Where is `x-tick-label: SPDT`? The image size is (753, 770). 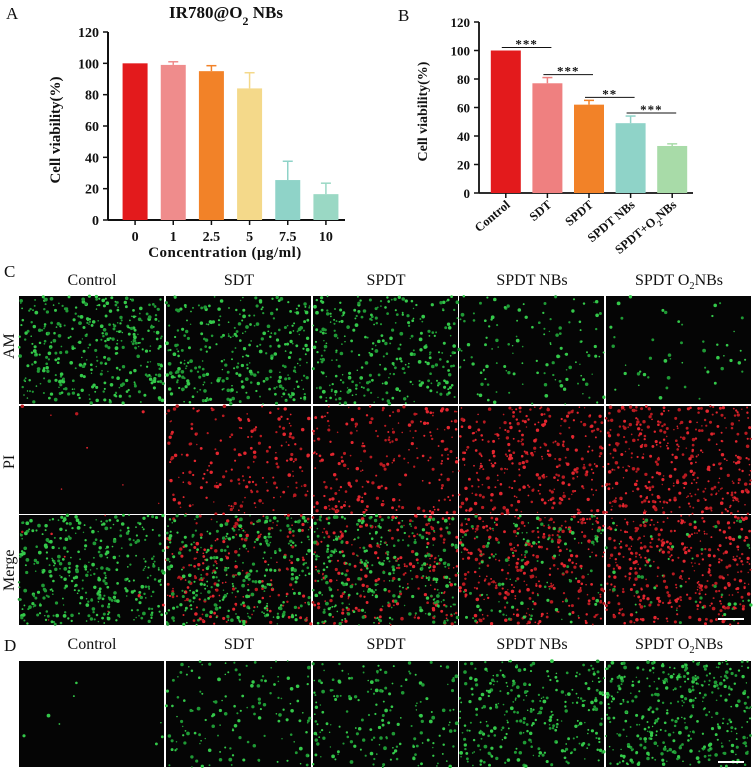
x-tick-label: SPDT is located at coordinates (579, 213).